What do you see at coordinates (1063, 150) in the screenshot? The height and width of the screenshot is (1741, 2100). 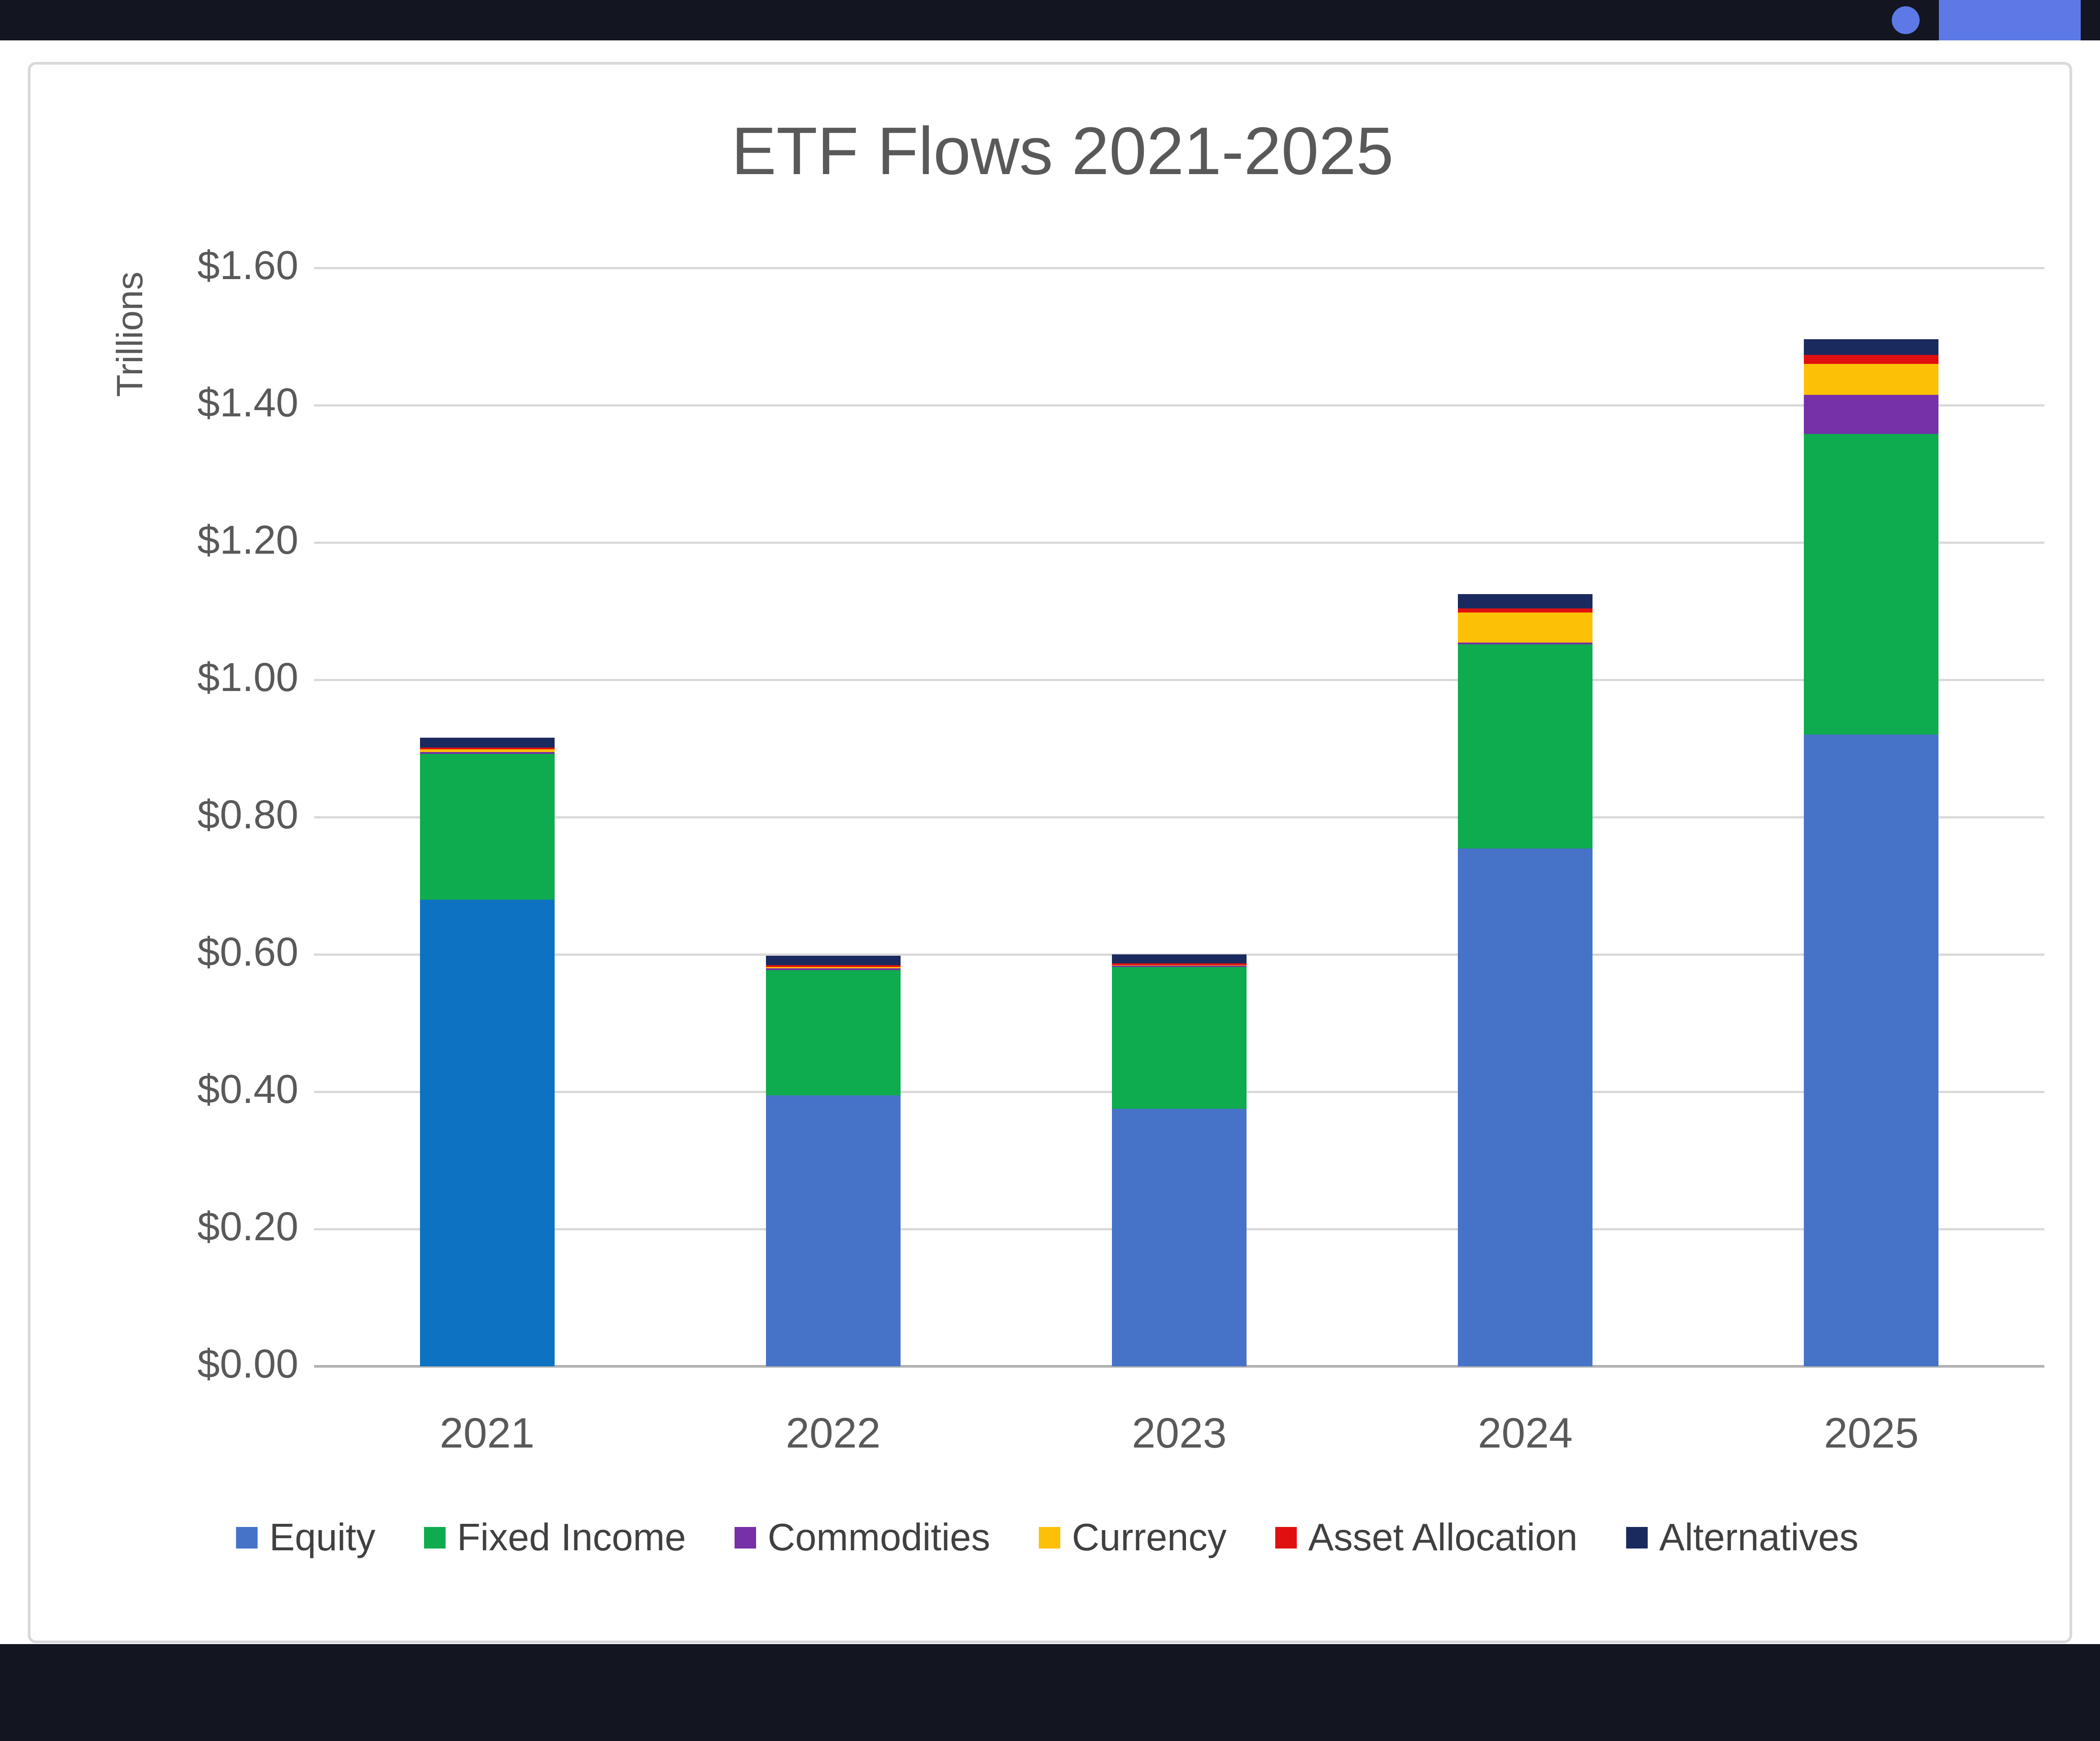 I see `chart-title: ETF Flows 2021-2025` at bounding box center [1063, 150].